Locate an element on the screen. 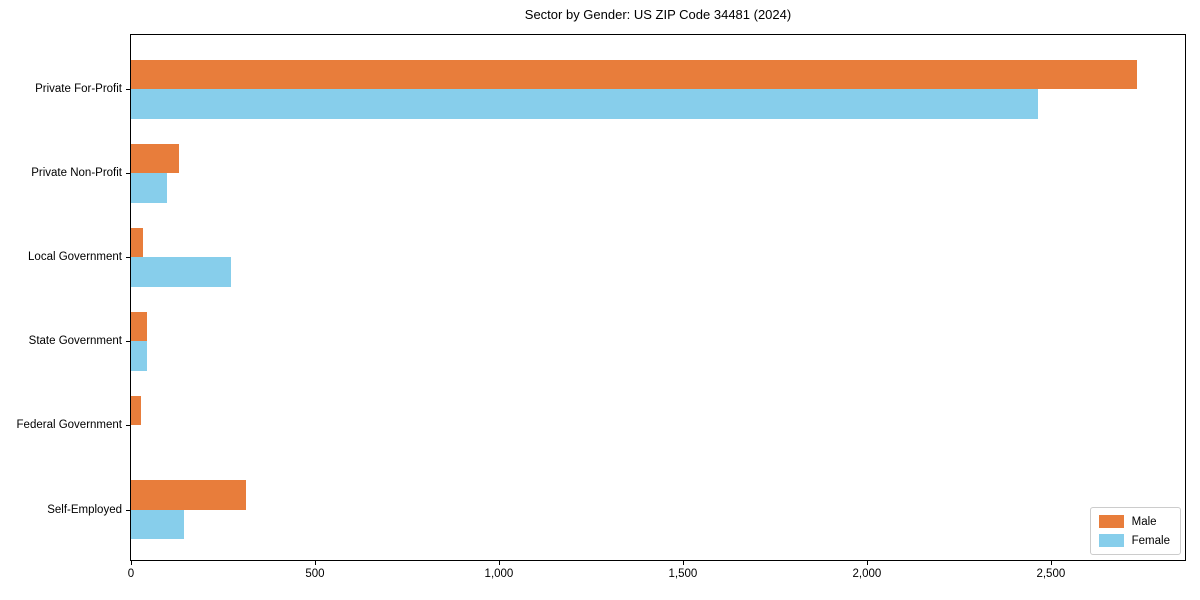  x-tick-label: 2,000 is located at coordinates (867, 574).